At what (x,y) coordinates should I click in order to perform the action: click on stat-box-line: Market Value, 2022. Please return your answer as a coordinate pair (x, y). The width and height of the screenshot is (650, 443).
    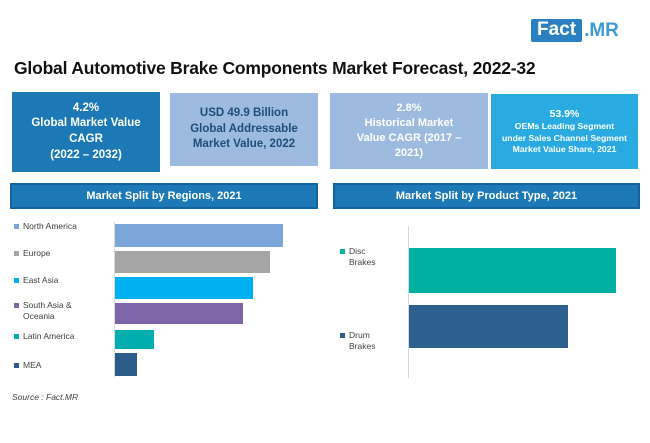
    Looking at the image, I should click on (244, 144).